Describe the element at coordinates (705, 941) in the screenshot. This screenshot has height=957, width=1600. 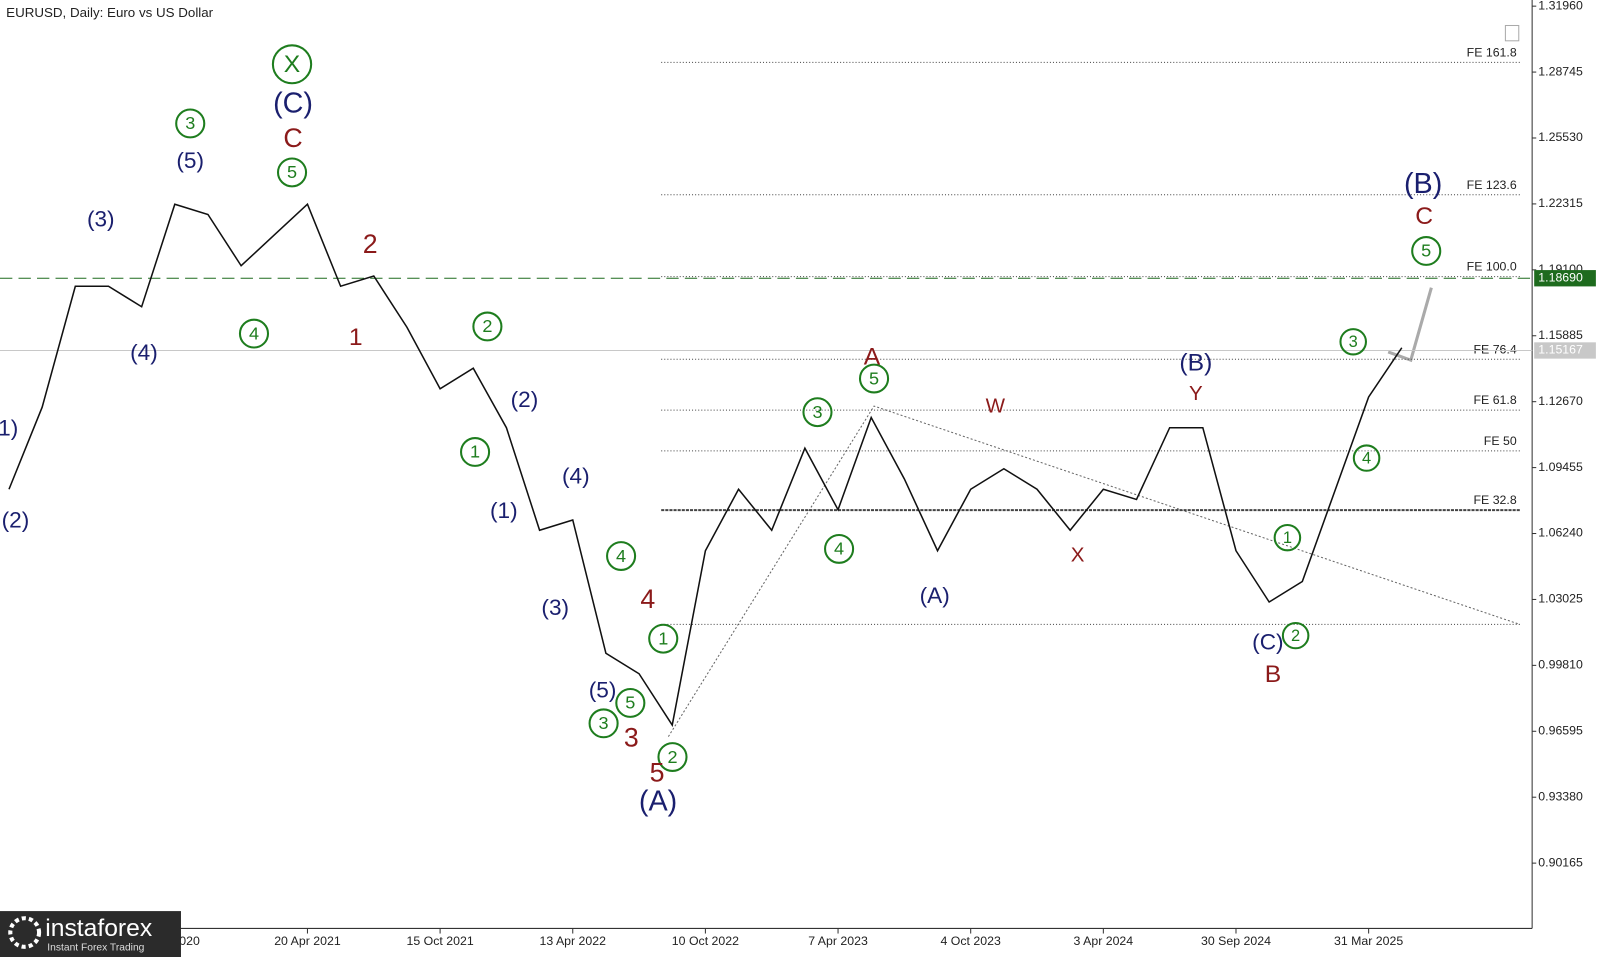
I see `x-tick-label: 10 Oct 2022` at that location.